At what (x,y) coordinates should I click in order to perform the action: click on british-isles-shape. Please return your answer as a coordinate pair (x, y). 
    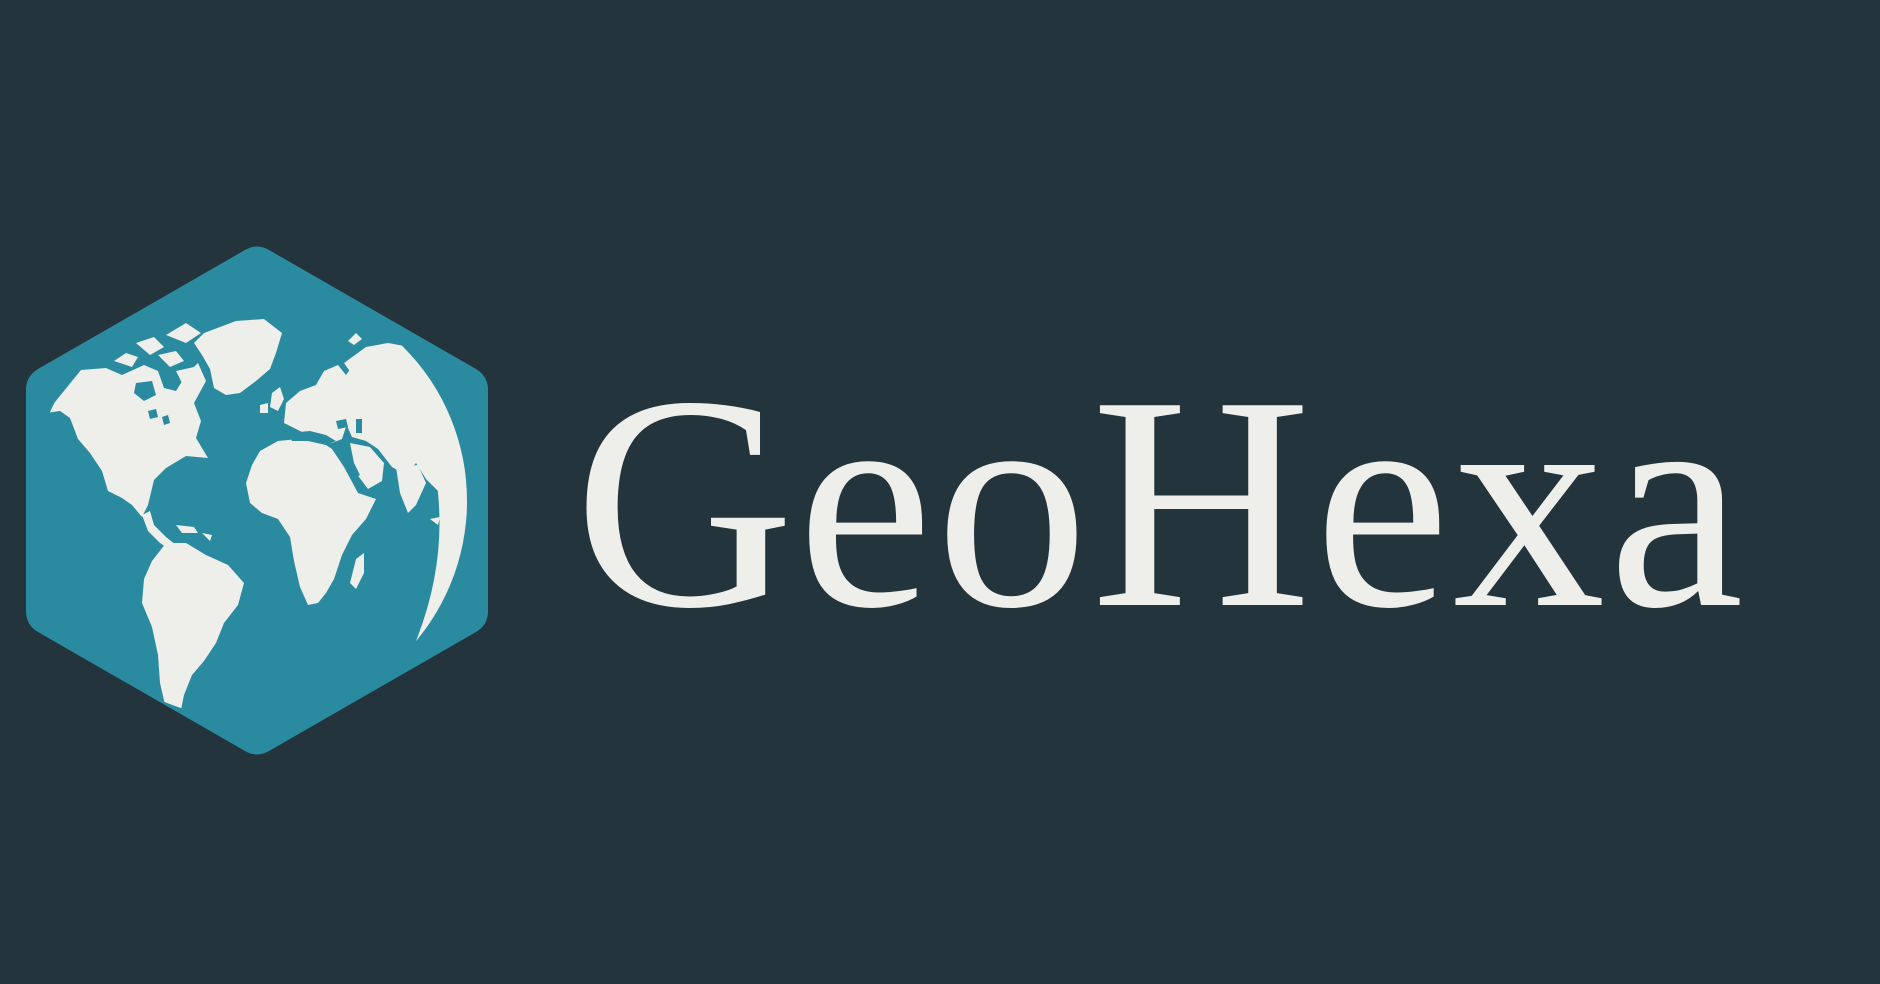
    Looking at the image, I should click on (272, 400).